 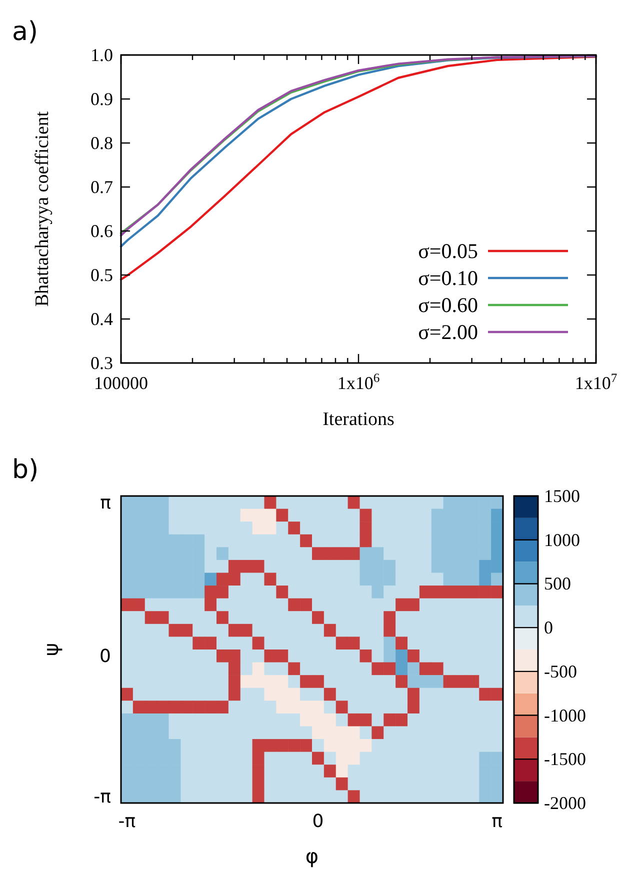 What do you see at coordinates (51, 649) in the screenshot?
I see `y-axis-title: ψ` at bounding box center [51, 649].